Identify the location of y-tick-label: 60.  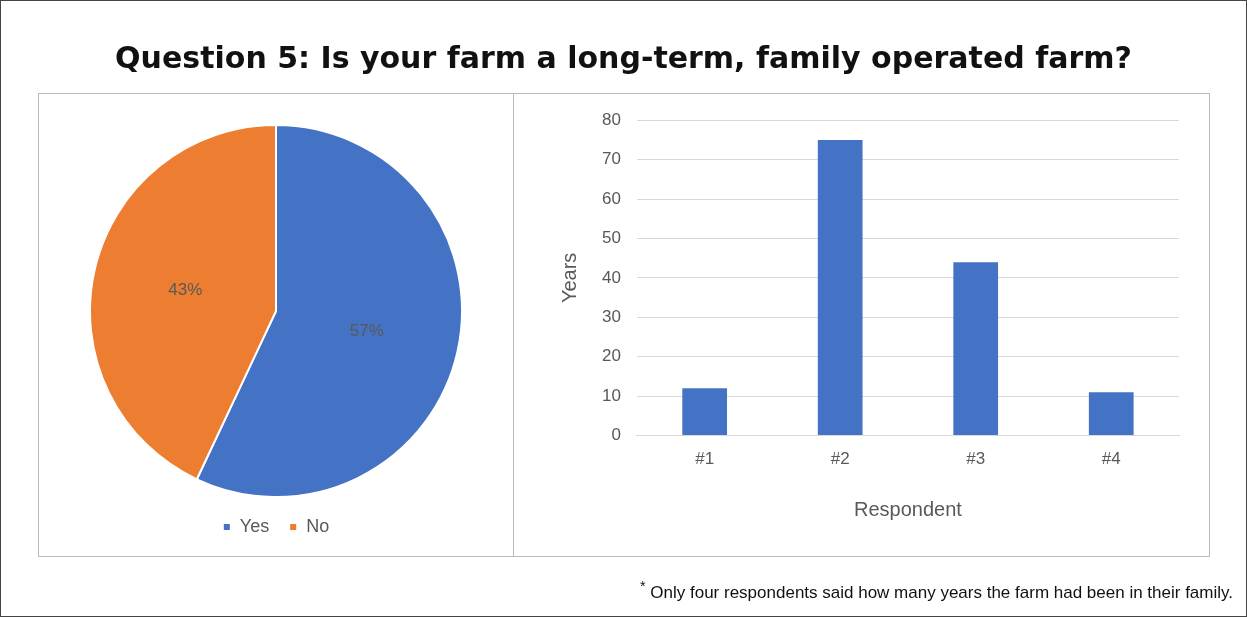
(611, 198).